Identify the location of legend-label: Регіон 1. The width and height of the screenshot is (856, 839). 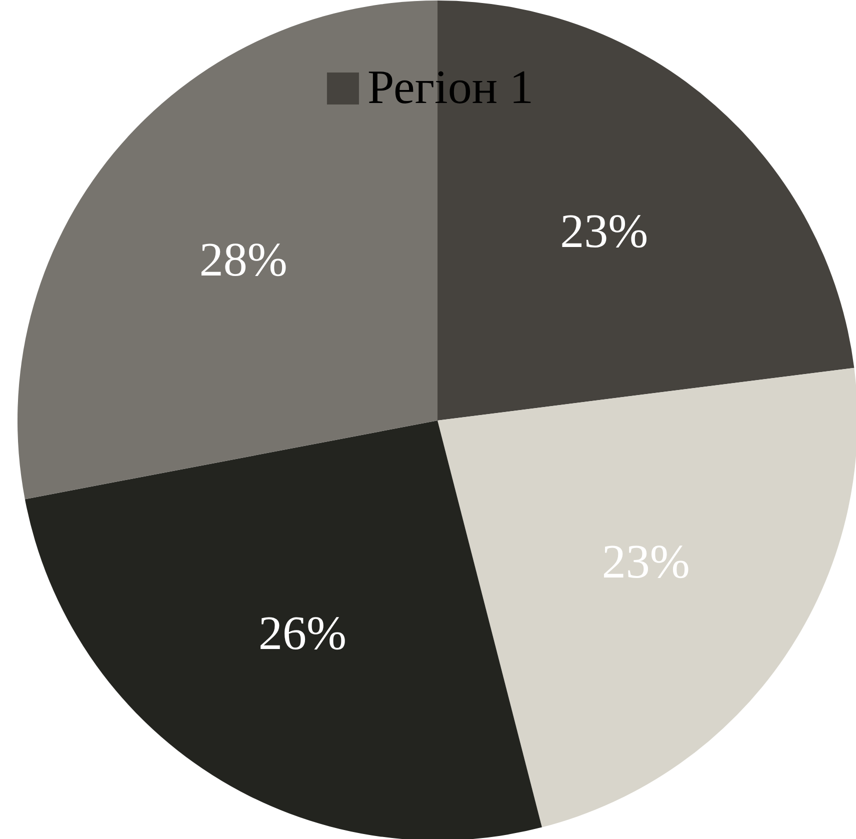
(450, 87).